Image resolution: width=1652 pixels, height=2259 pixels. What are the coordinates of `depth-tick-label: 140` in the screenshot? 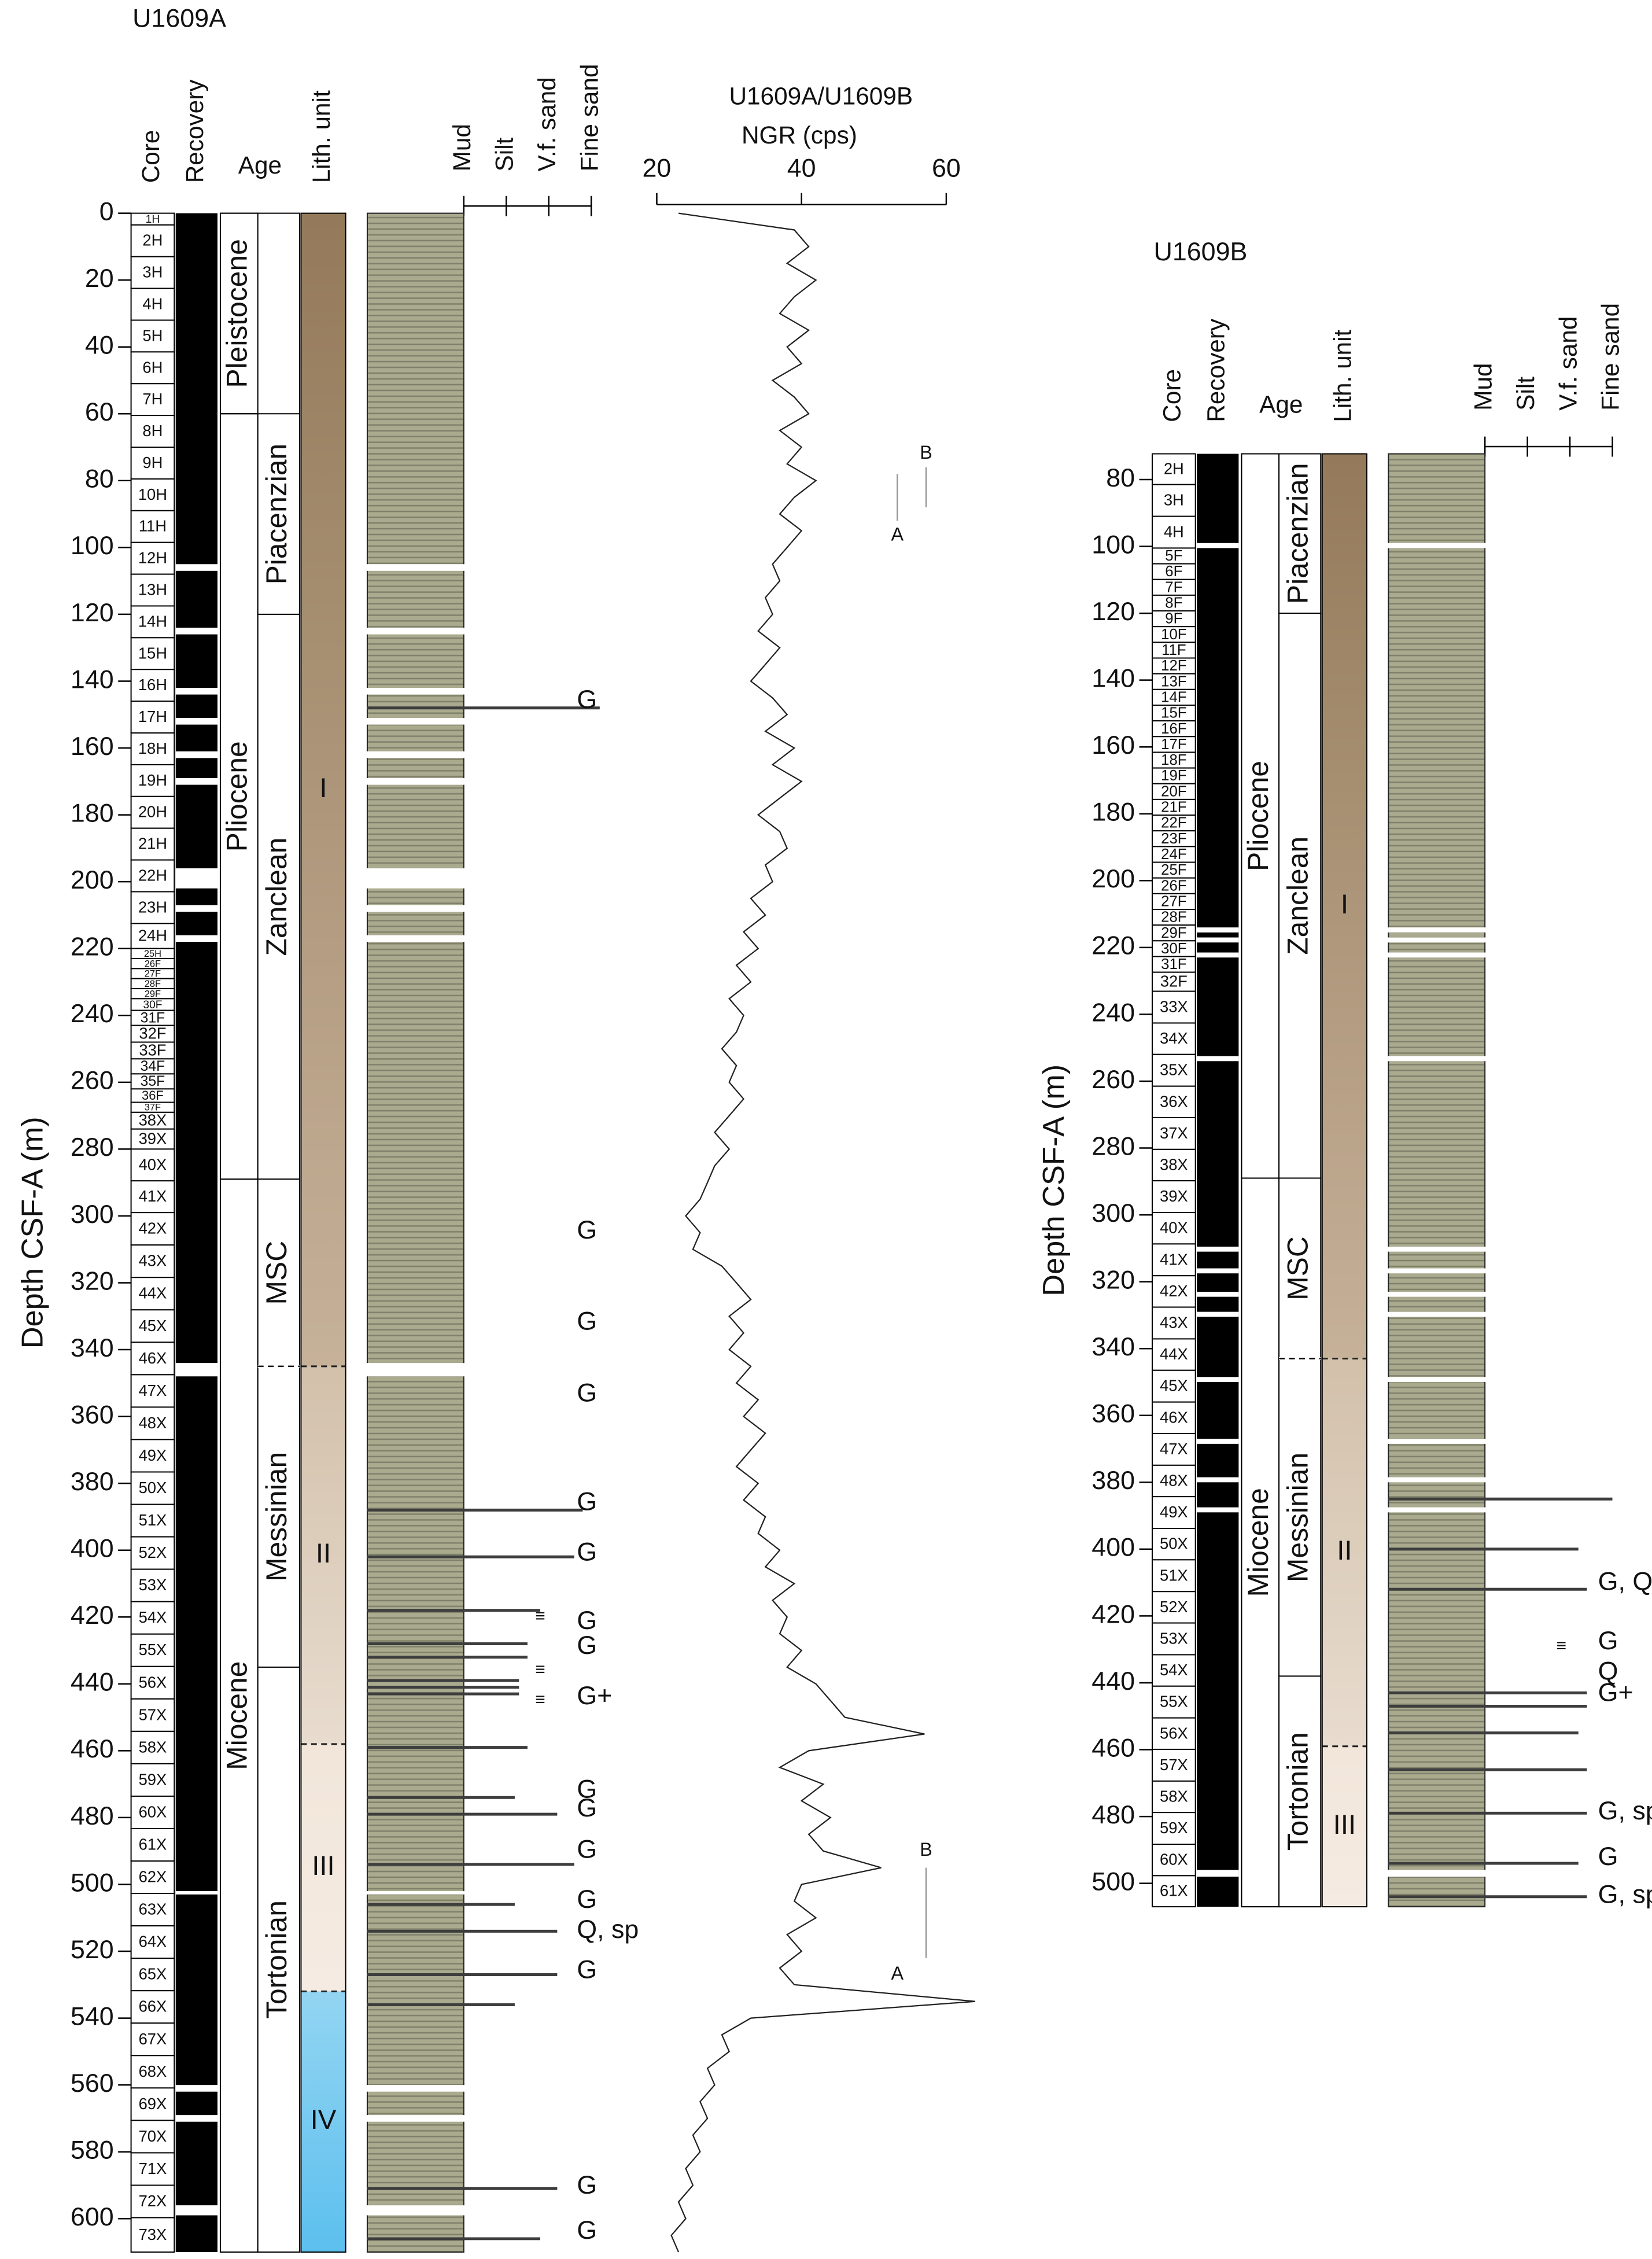 It's located at (1114, 678).